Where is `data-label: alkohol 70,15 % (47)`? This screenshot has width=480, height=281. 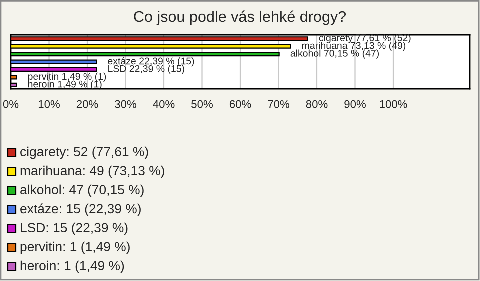 data-label: alkohol 70,15 % (47) is located at coordinates (335, 54).